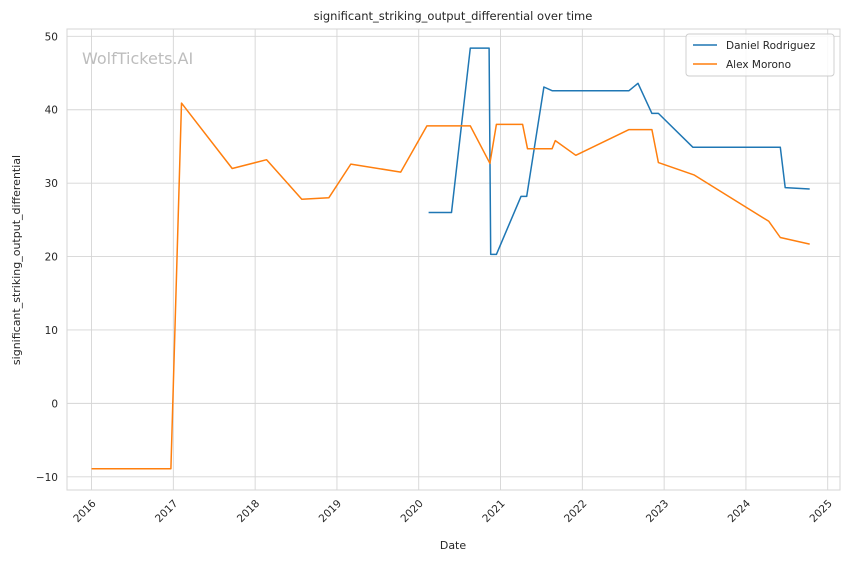 The height and width of the screenshot is (561, 850). What do you see at coordinates (85, 511) in the screenshot?
I see `x-tick-label: 2016` at bounding box center [85, 511].